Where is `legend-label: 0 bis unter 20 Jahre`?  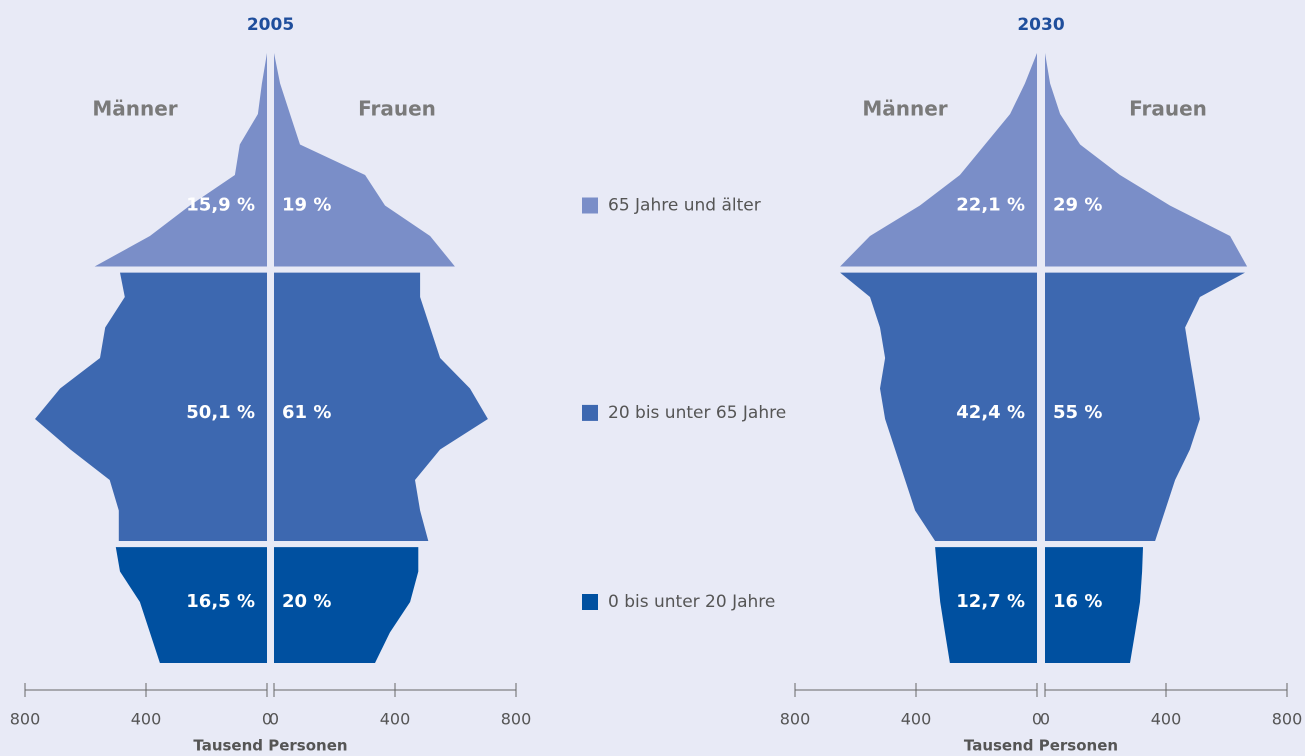 legend-label: 0 bis unter 20 Jahre is located at coordinates (691, 602).